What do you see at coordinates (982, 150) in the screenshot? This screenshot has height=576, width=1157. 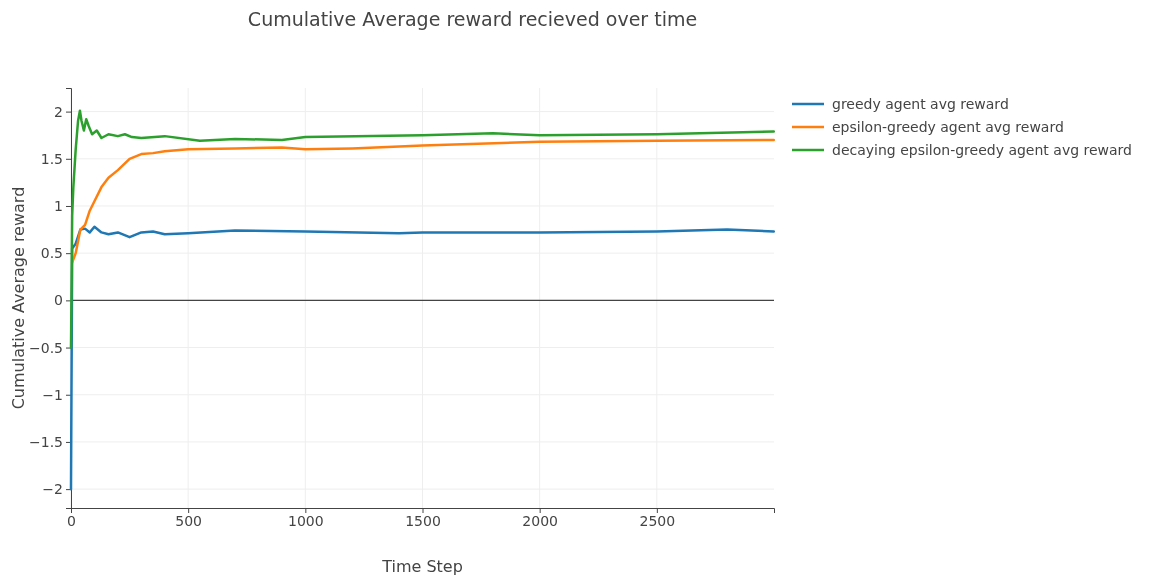 I see `legend-label: decaying epsilon-greedy agent avg reward` at bounding box center [982, 150].